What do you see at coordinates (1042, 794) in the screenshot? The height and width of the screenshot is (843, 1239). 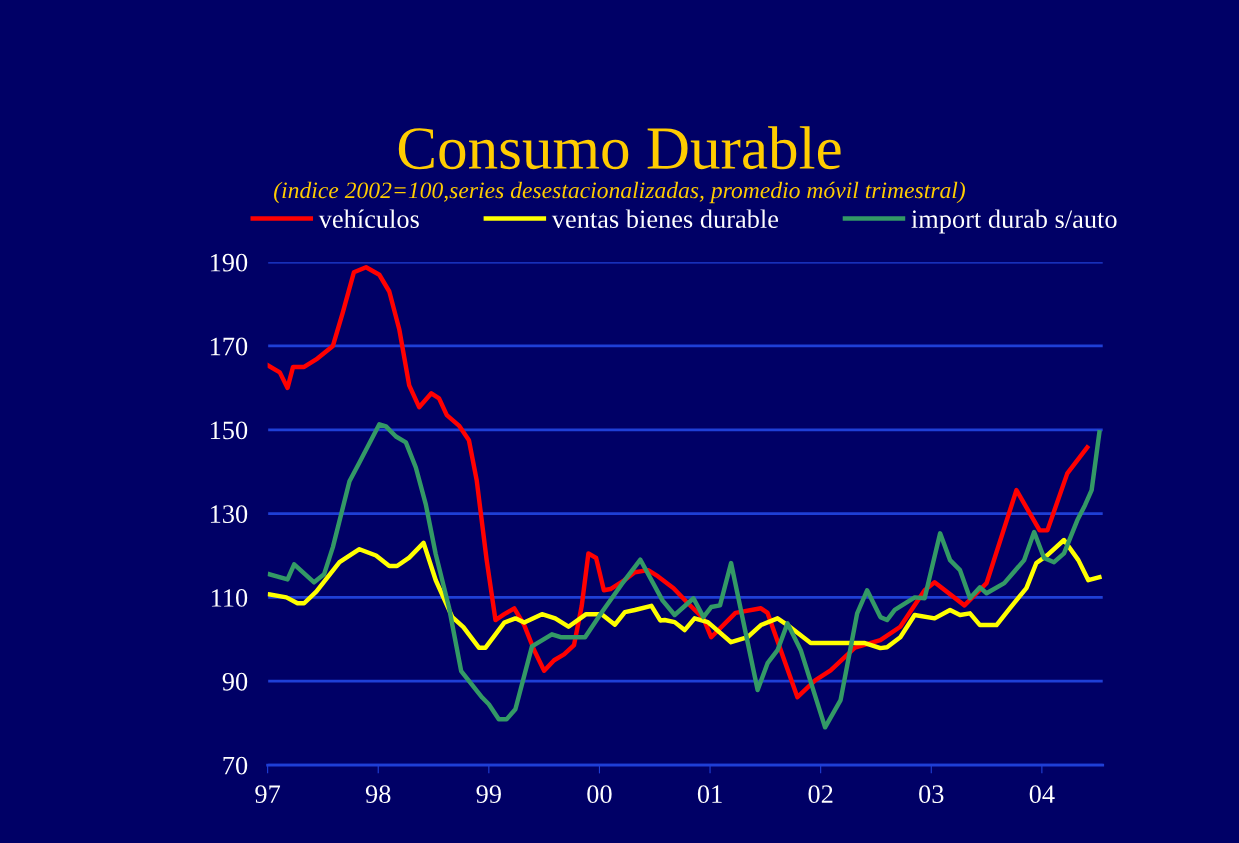 I see `x-tick-label: 04` at bounding box center [1042, 794].